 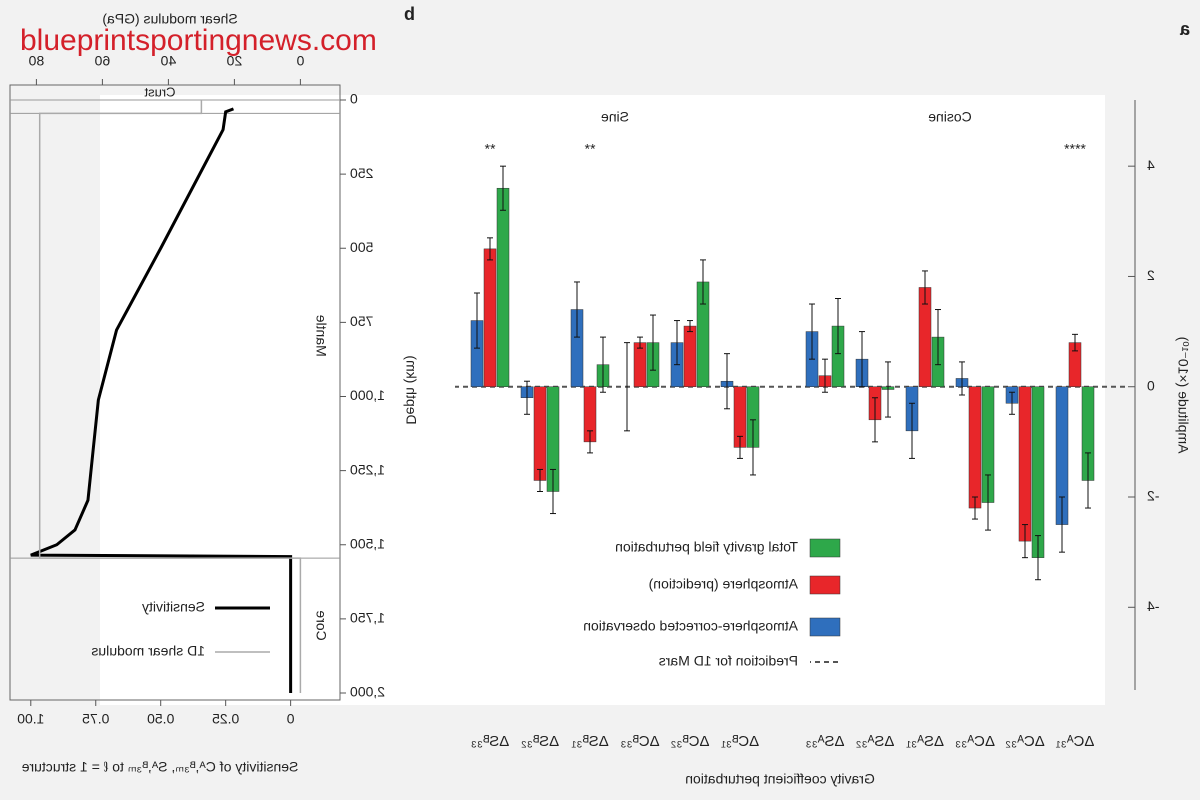 I want to click on x-axis-label: Gravity coefficient perturbation, so click(x=780, y=779).